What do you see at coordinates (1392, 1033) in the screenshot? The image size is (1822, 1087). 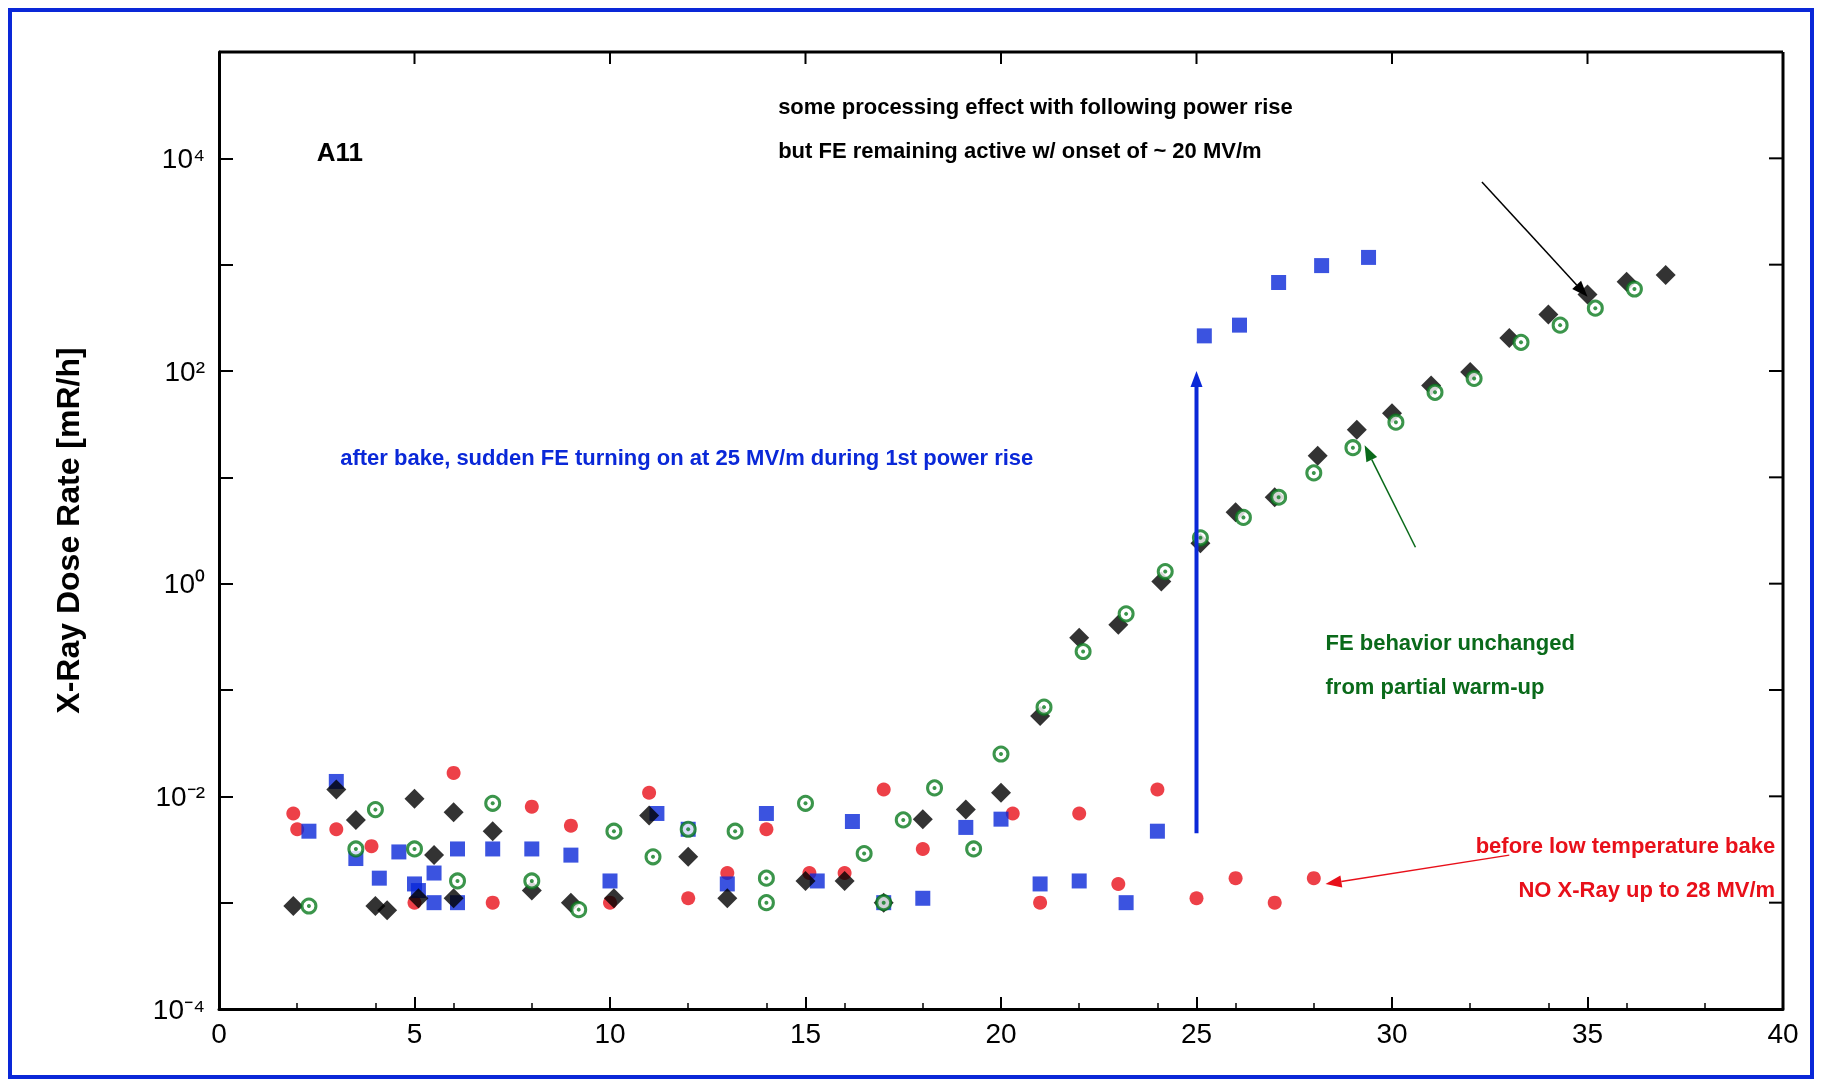 I see `x-tick-label: 30` at bounding box center [1392, 1033].